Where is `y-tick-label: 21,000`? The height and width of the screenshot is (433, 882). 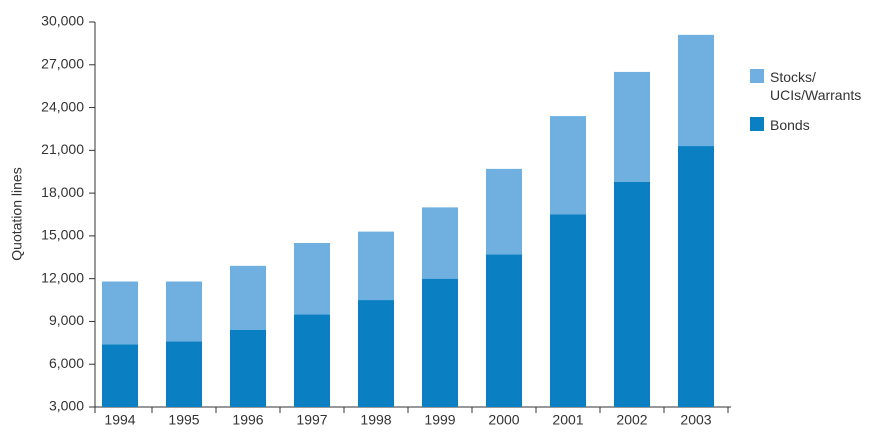
y-tick-label: 21,000 is located at coordinates (62, 149).